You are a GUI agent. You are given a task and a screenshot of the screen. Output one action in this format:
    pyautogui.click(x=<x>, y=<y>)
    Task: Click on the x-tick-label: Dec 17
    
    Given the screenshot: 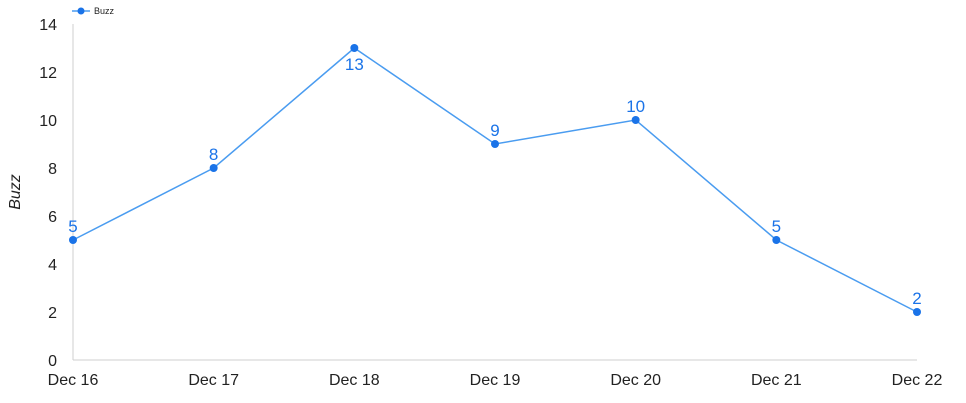 What is the action you would take?
    pyautogui.click(x=213, y=380)
    